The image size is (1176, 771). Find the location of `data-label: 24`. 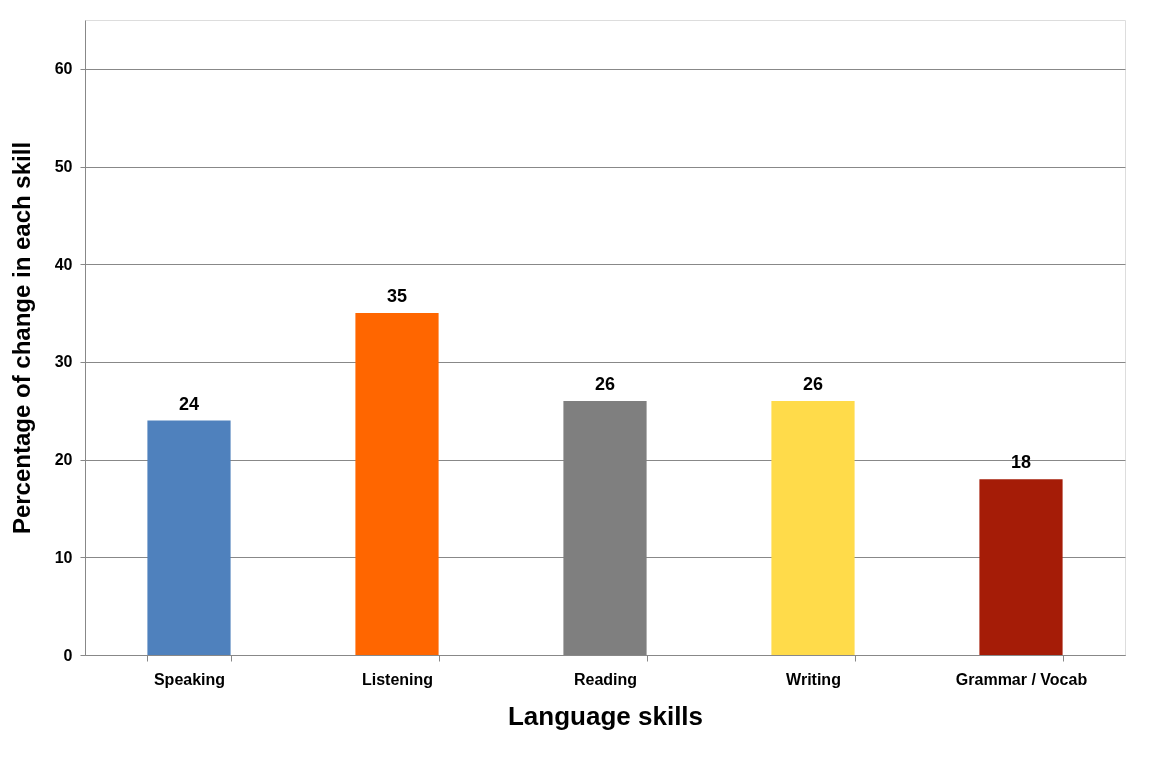

data-label: 24 is located at coordinates (189, 403).